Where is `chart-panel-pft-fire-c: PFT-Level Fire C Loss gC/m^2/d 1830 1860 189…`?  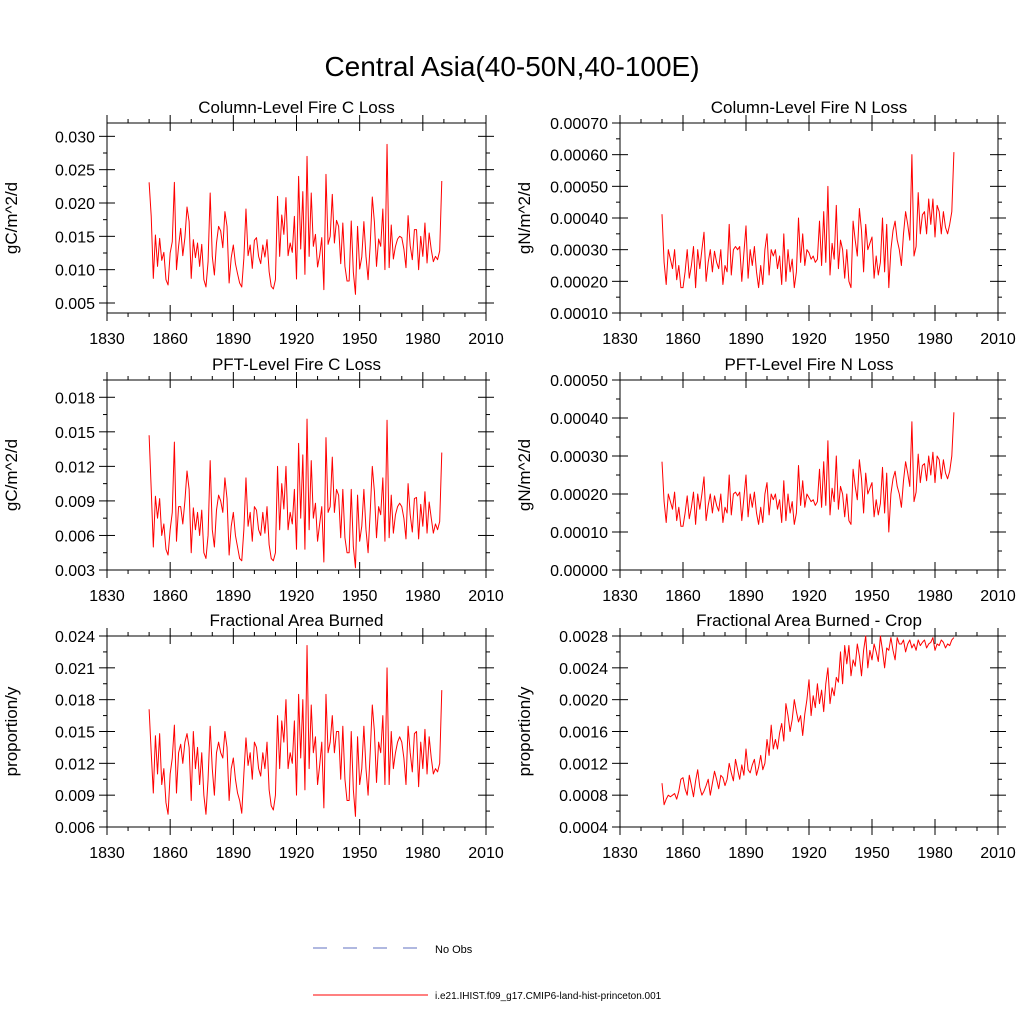 chart-panel-pft-fire-c: PFT-Level Fire C Loss gC/m^2/d 1830 1860 189… is located at coordinates (253, 480).